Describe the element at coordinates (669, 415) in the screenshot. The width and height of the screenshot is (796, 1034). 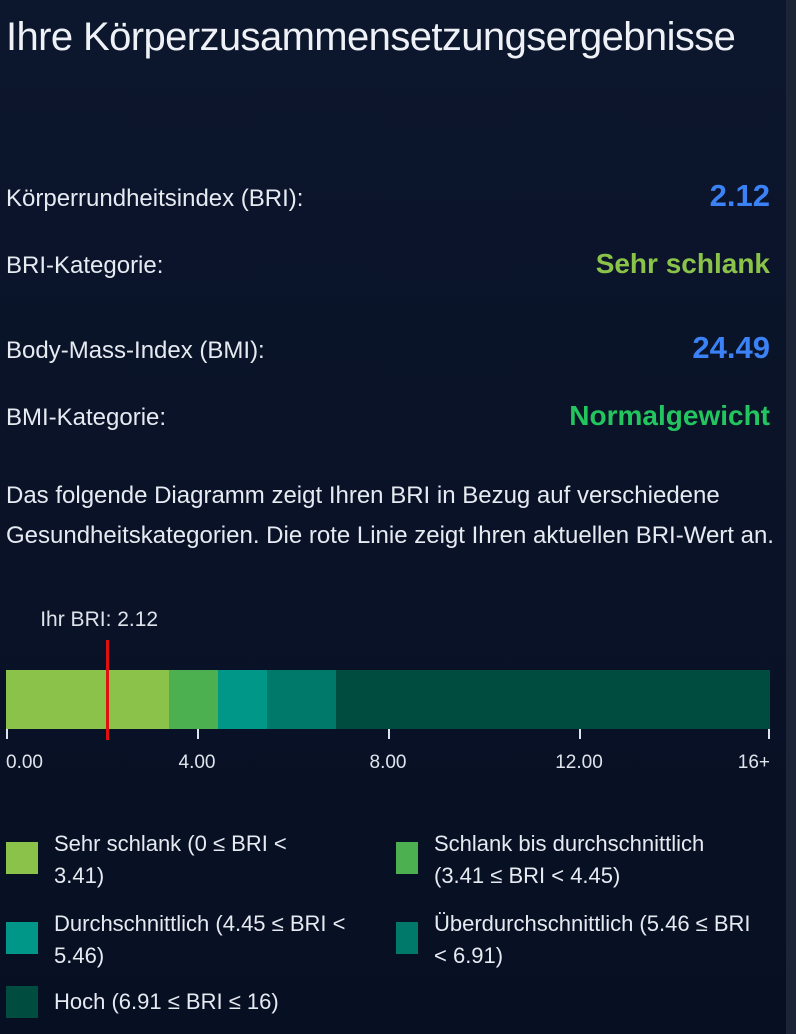
I see `bmi-category-value: Normalgewicht` at that location.